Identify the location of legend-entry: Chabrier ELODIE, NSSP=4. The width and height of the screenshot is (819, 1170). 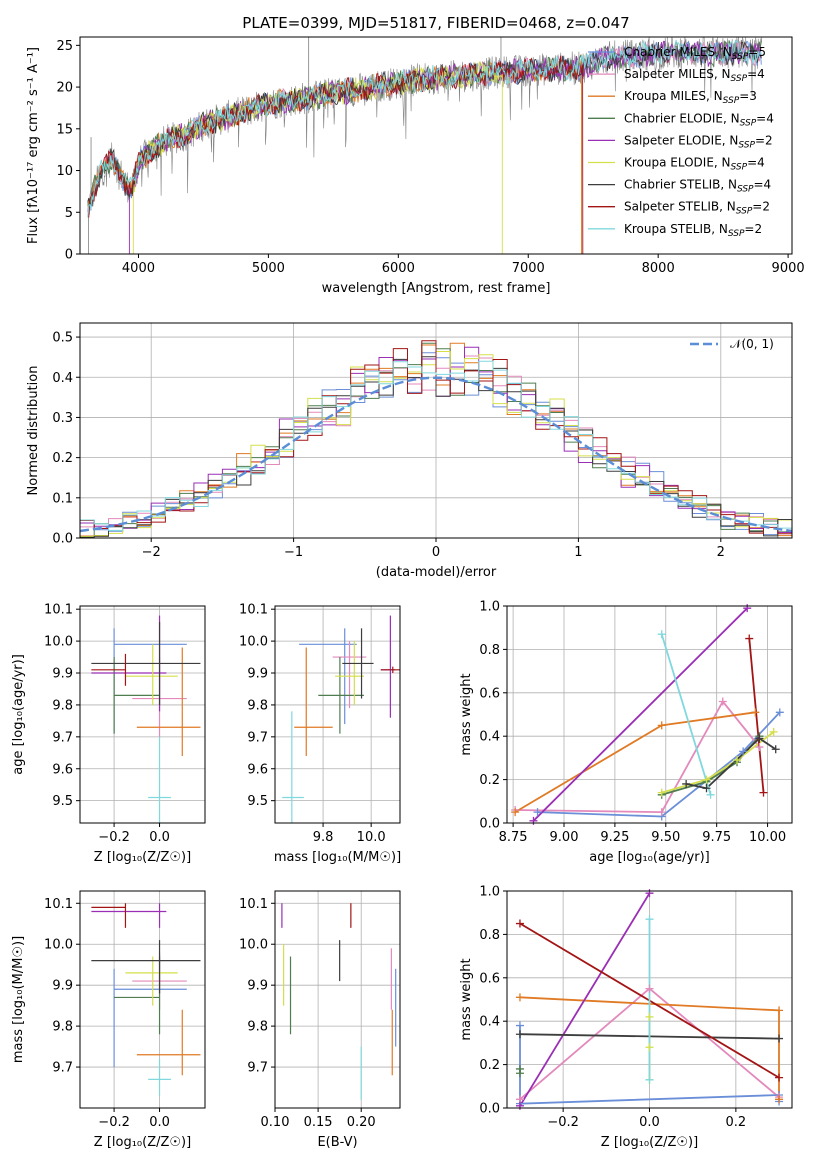
(699, 119).